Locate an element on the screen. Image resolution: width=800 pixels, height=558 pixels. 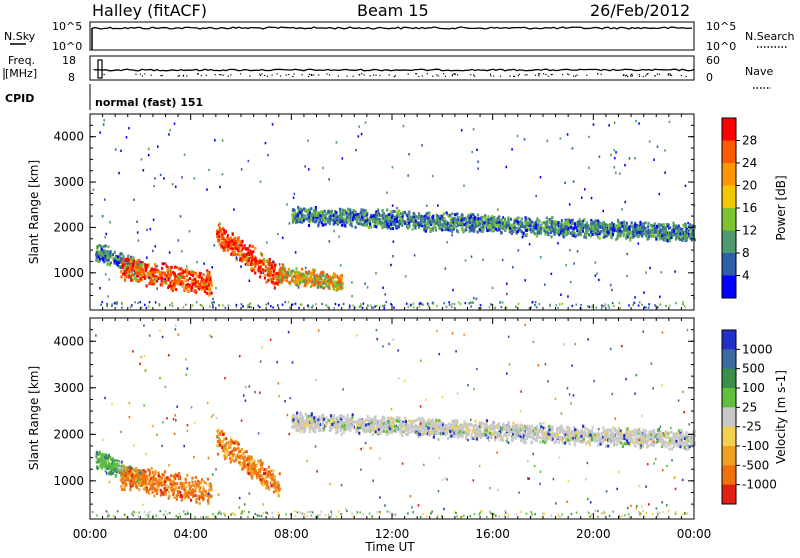
freq-series is located at coordinates (394, 70).